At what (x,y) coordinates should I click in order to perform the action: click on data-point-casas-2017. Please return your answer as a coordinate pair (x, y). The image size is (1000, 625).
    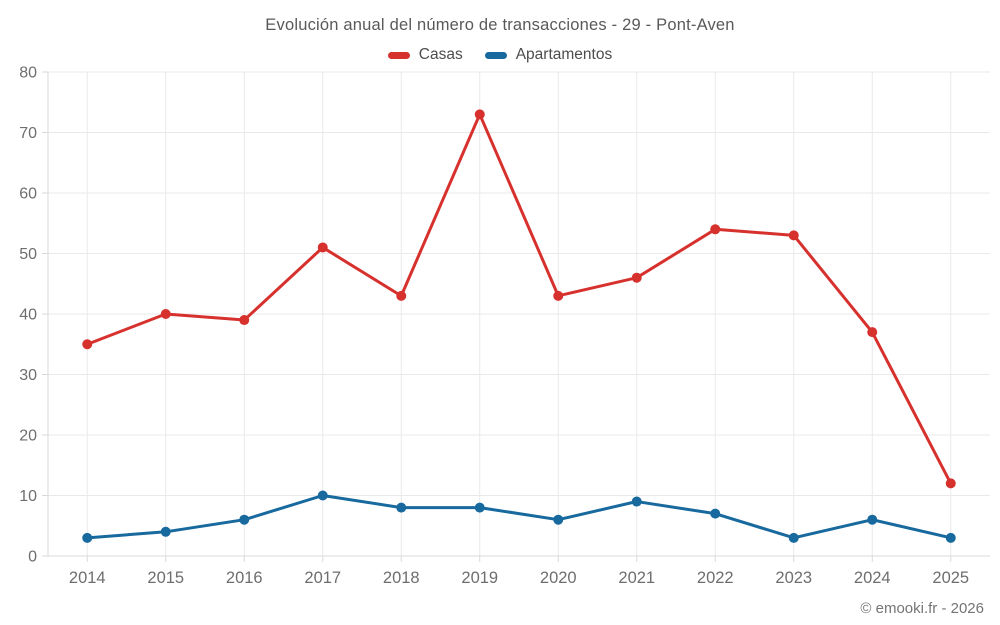
    Looking at the image, I should click on (322, 247).